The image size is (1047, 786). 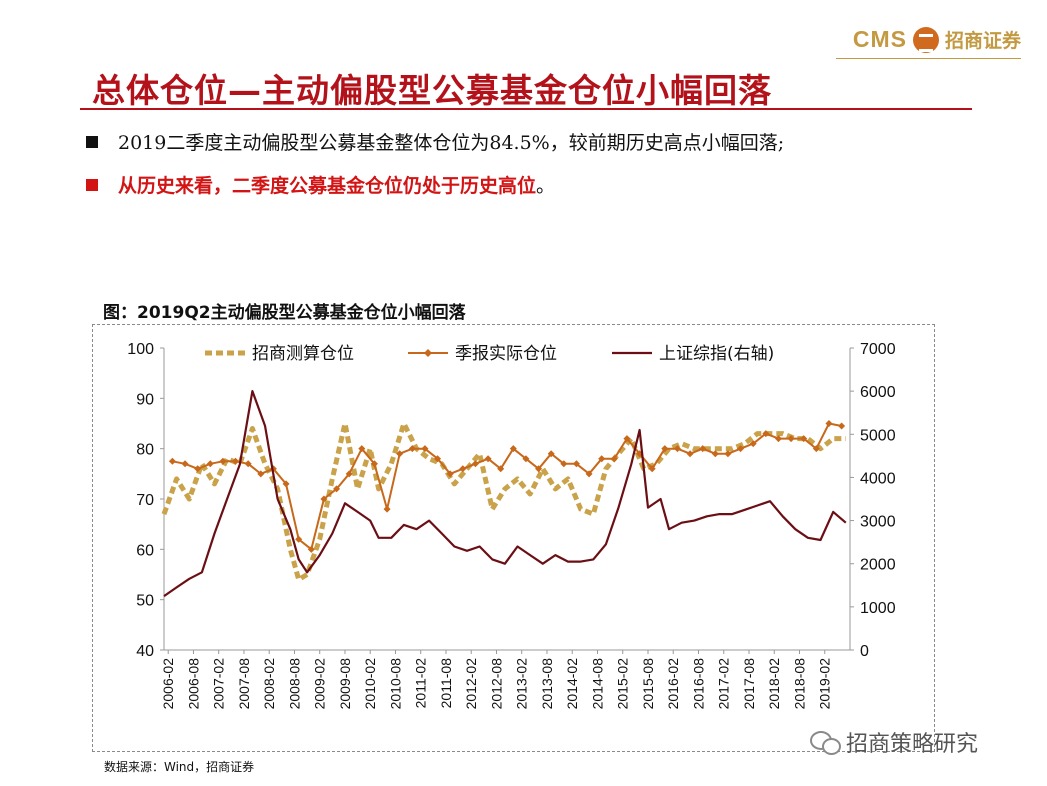 I want to click on brand-name-text: 招商证券, so click(x=982, y=41).